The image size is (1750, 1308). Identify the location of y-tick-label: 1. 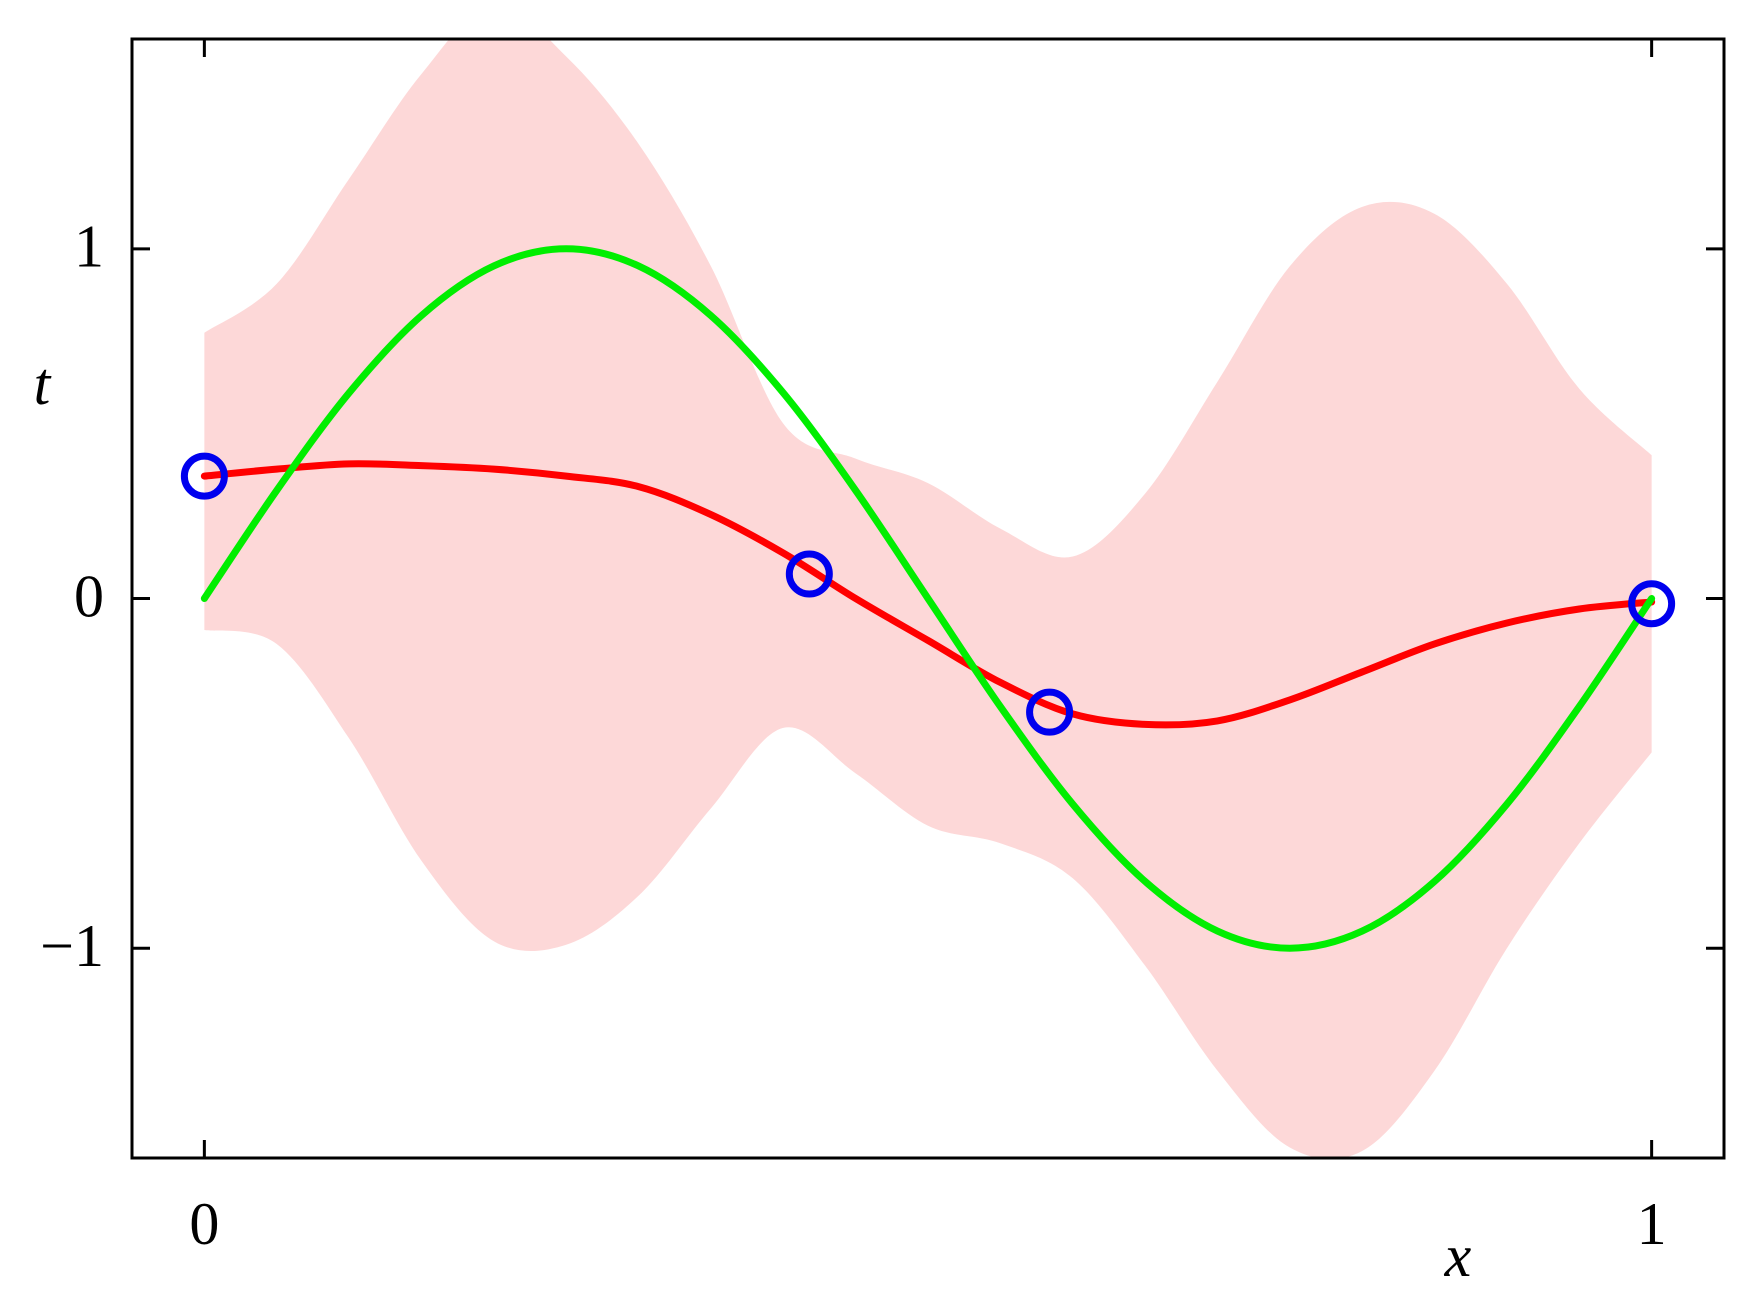
(89, 247).